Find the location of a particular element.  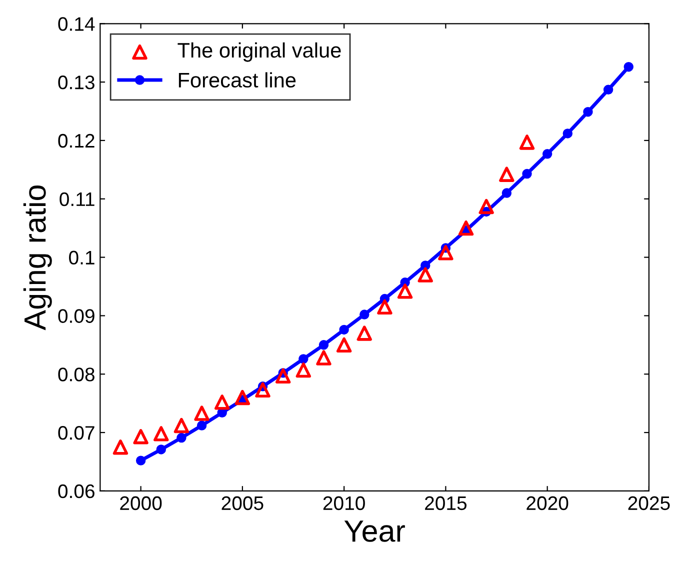

legend-label: The original value is located at coordinates (259, 52).